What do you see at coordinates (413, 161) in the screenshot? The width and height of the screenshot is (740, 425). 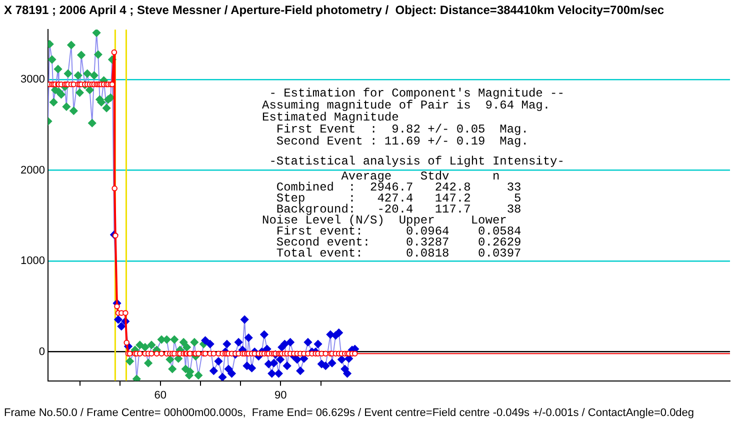 I see `annotation: -Statistical analysis of Light Intensity-` at bounding box center [413, 161].